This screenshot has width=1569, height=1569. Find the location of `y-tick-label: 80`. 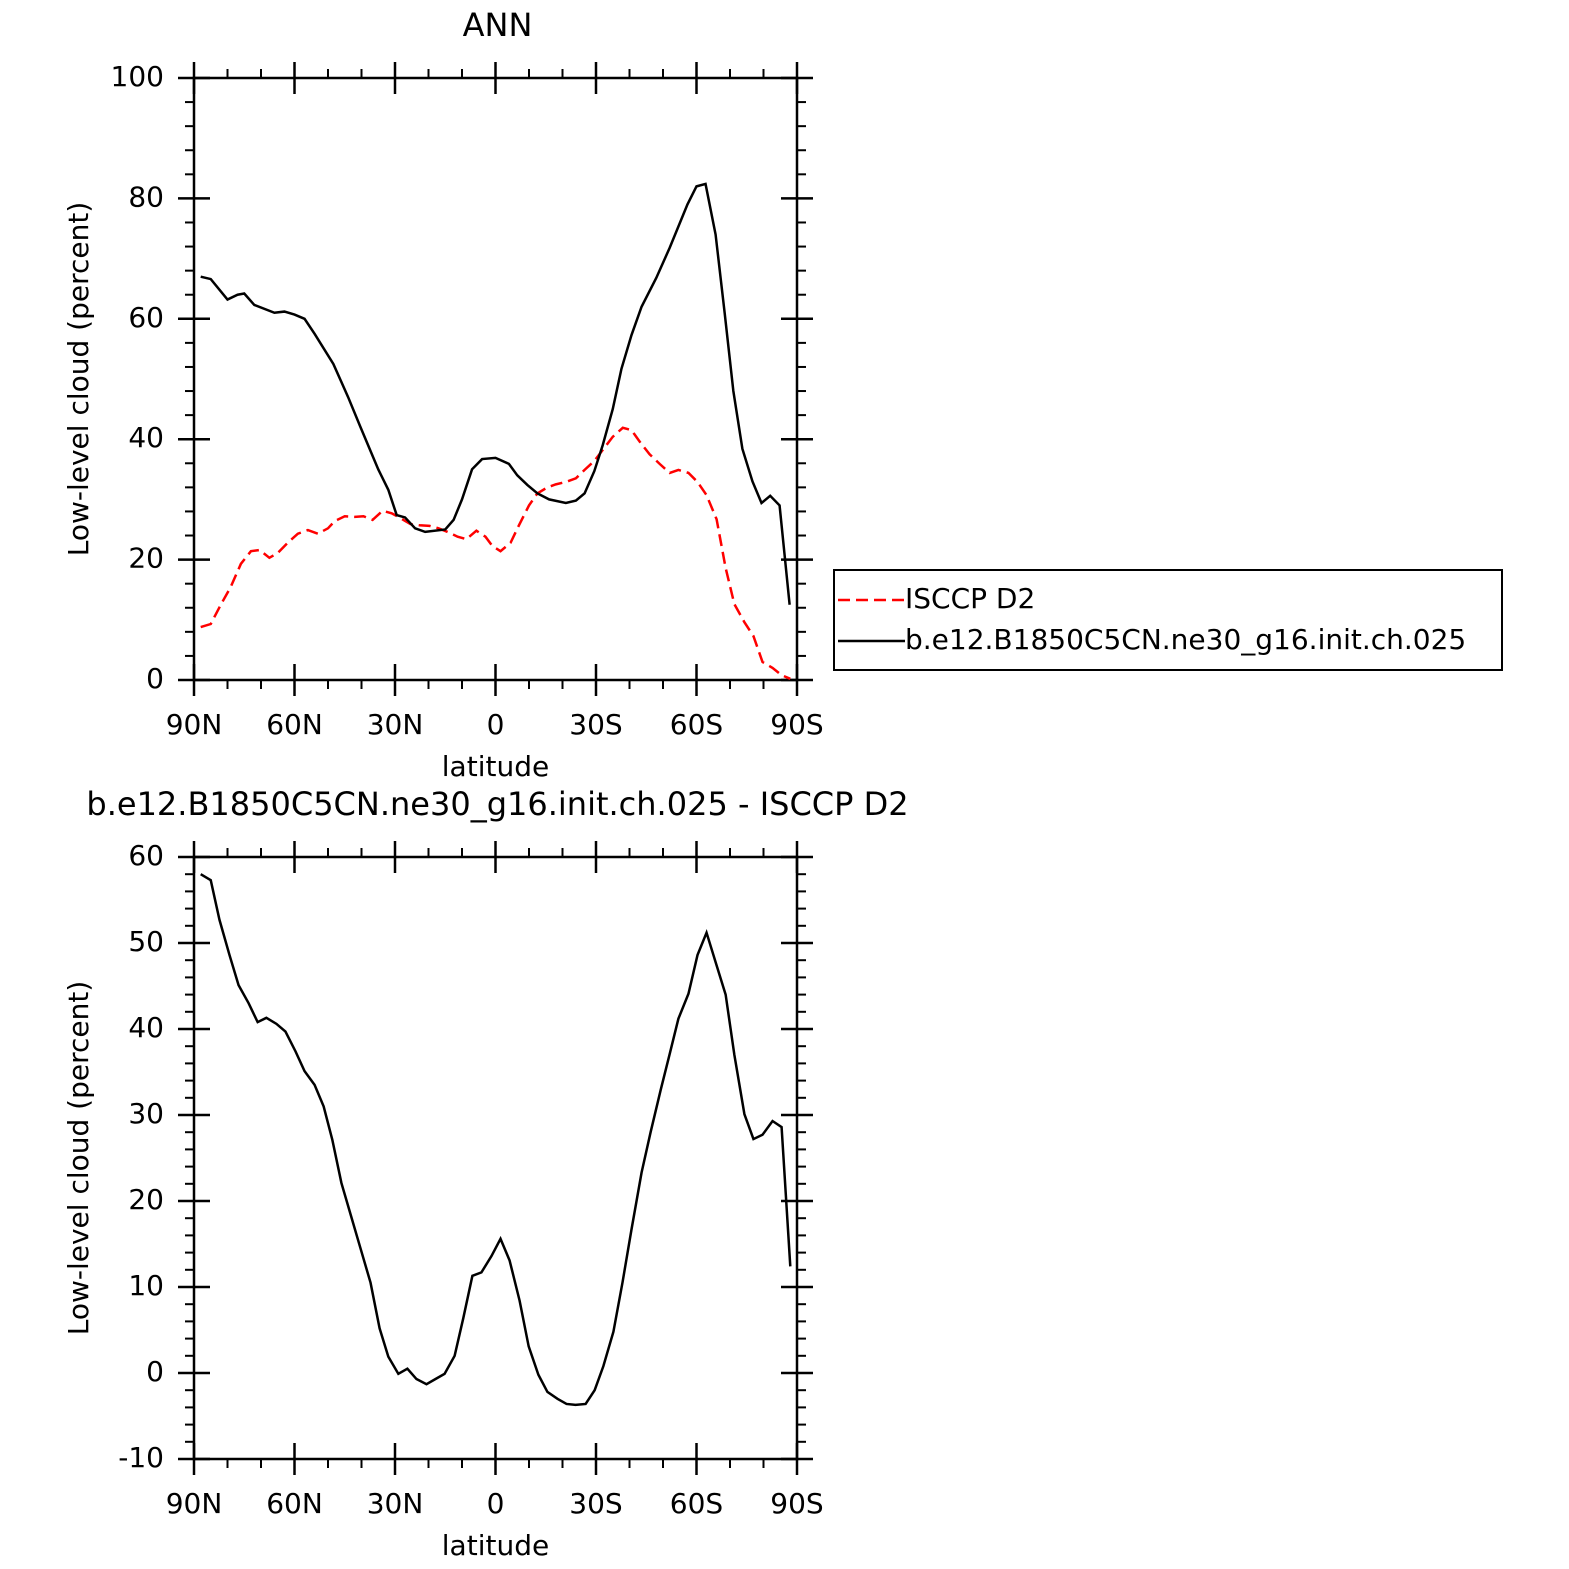

y-tick-label: 80 is located at coordinates (146, 196).